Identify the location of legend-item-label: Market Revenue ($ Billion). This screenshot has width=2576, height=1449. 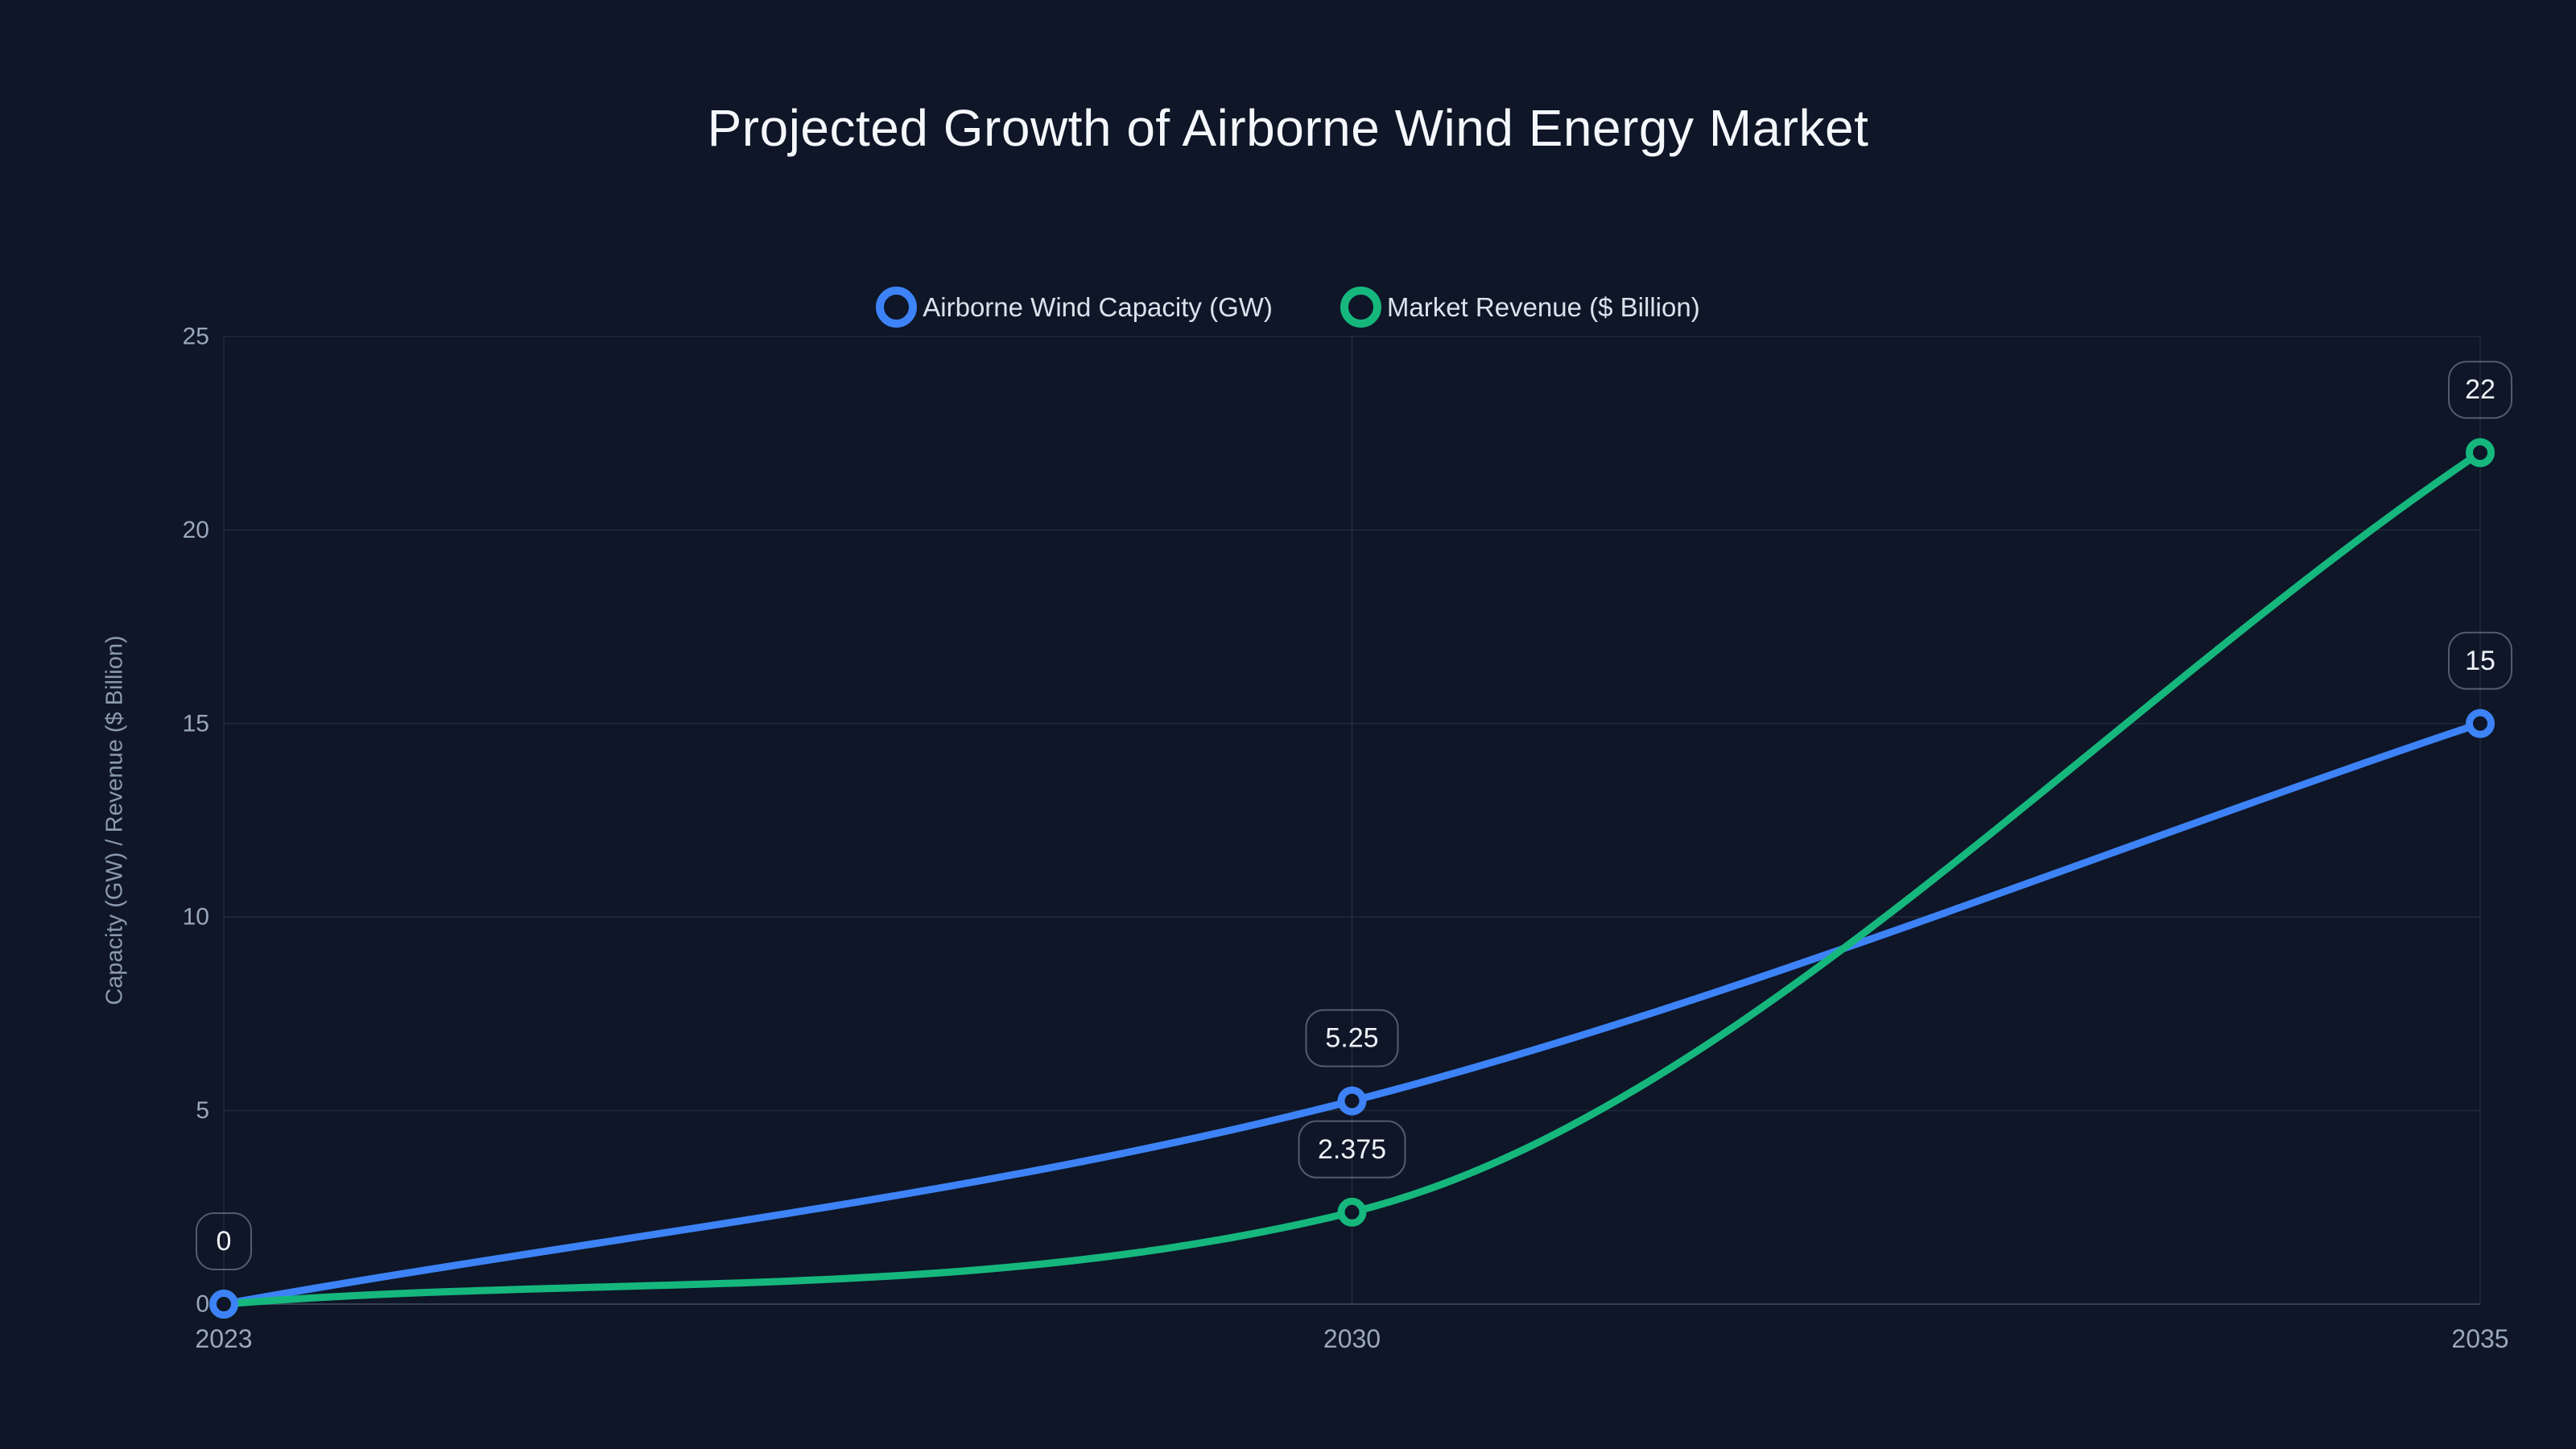
(1543, 307).